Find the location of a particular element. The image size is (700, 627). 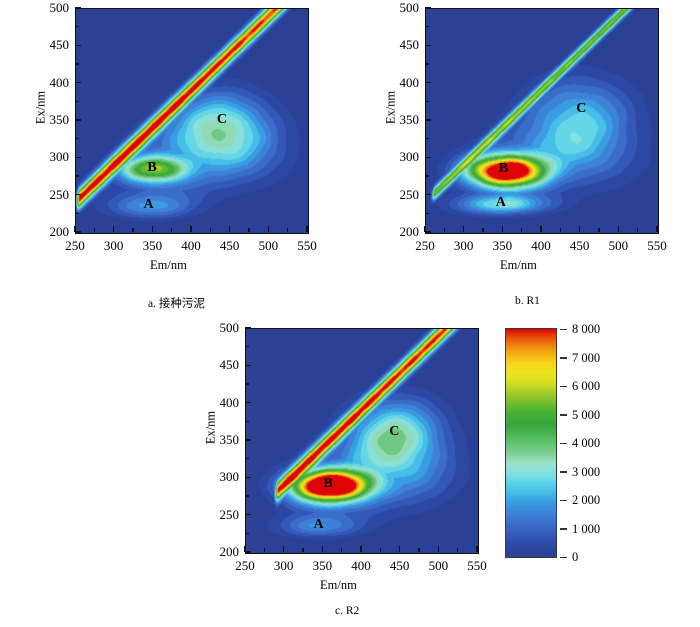

panel-b-heatmap-canvas is located at coordinates (542, 121).